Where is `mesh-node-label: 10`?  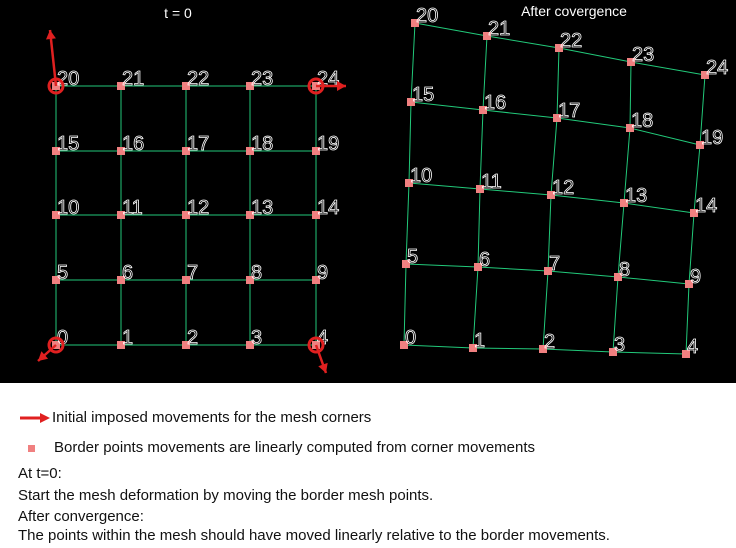
mesh-node-label: 10 is located at coordinates (68, 208).